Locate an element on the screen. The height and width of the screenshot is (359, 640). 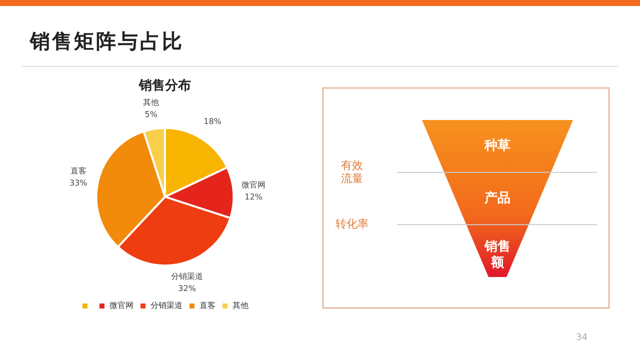
data-label: 33% is located at coordinates (79, 183).